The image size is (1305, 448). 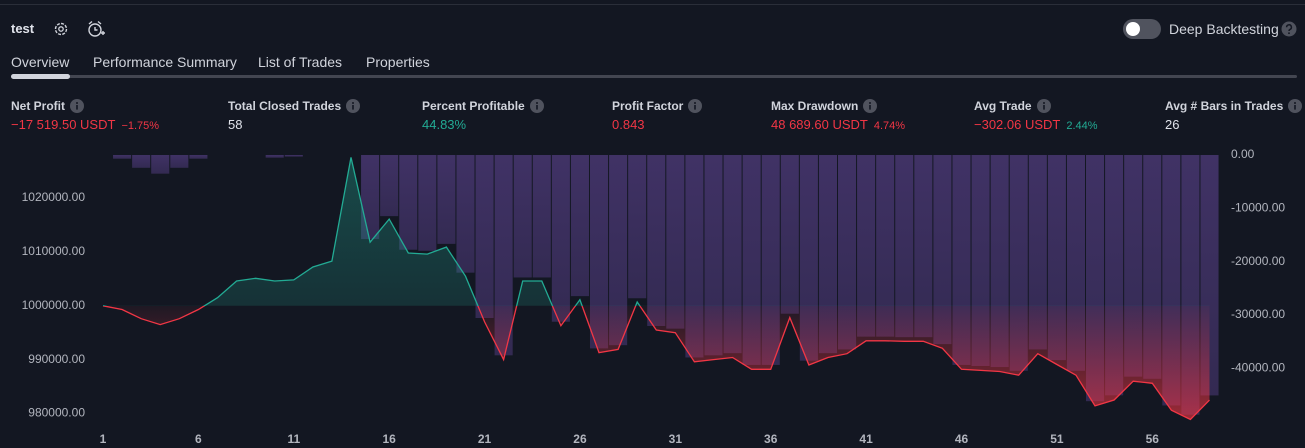 I want to click on metric-label-text: Total Closed Trades, so click(x=285, y=106).